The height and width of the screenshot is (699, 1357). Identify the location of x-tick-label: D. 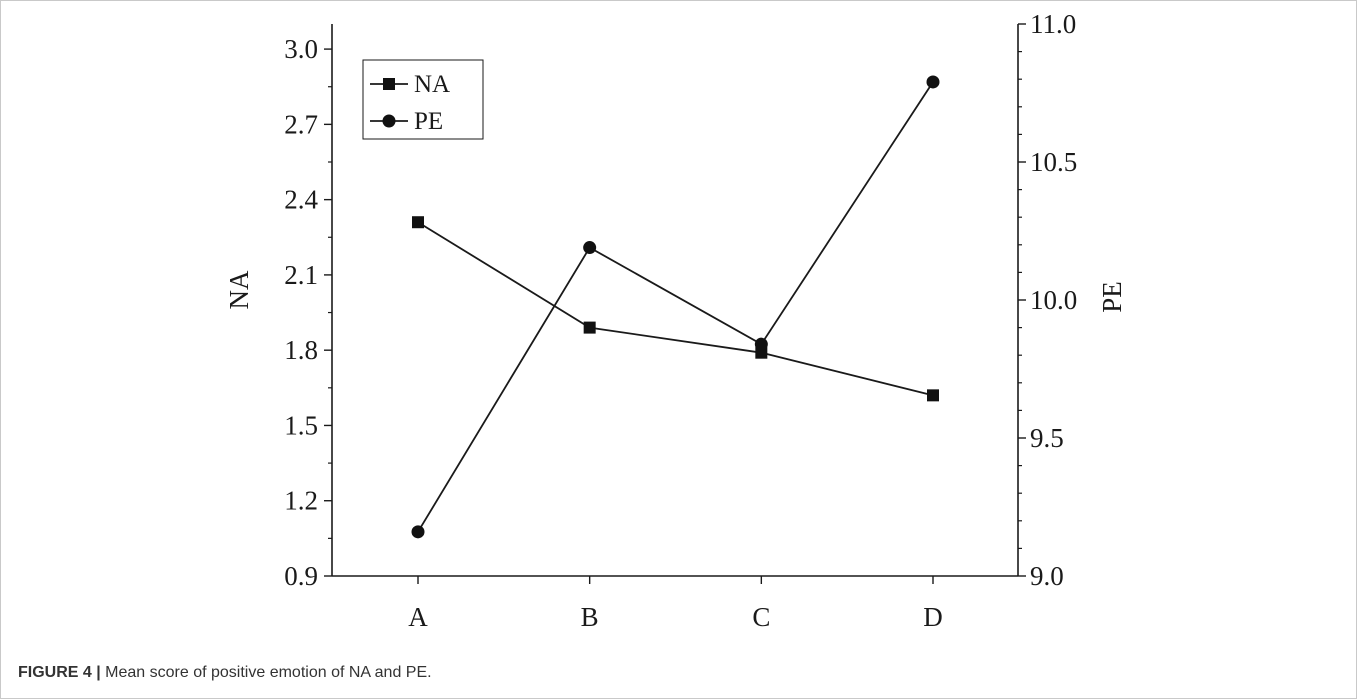
(933, 617).